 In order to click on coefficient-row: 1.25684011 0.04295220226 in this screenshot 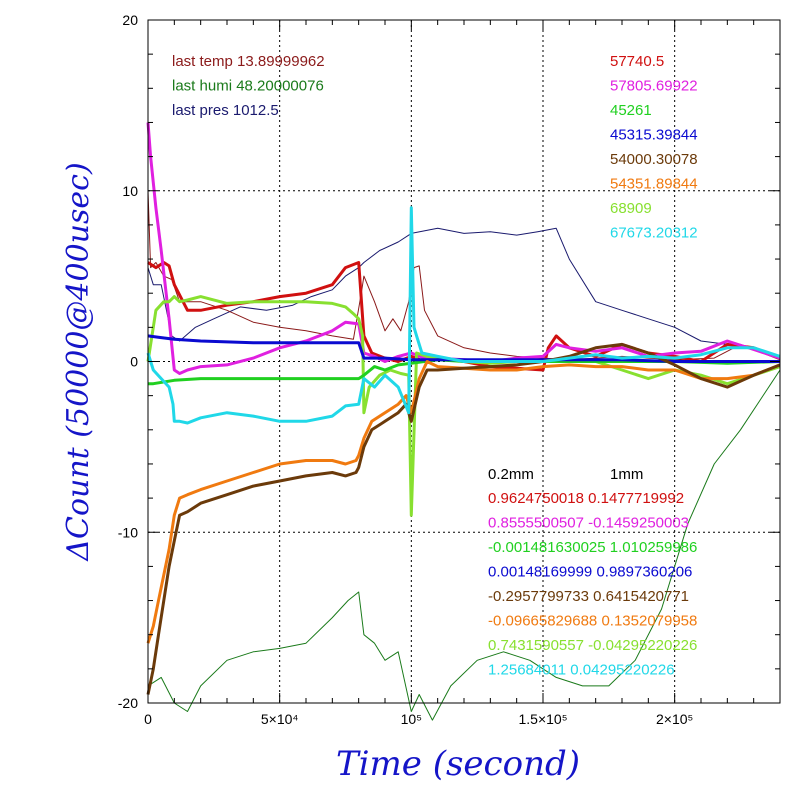, I will do `click(581, 670)`.